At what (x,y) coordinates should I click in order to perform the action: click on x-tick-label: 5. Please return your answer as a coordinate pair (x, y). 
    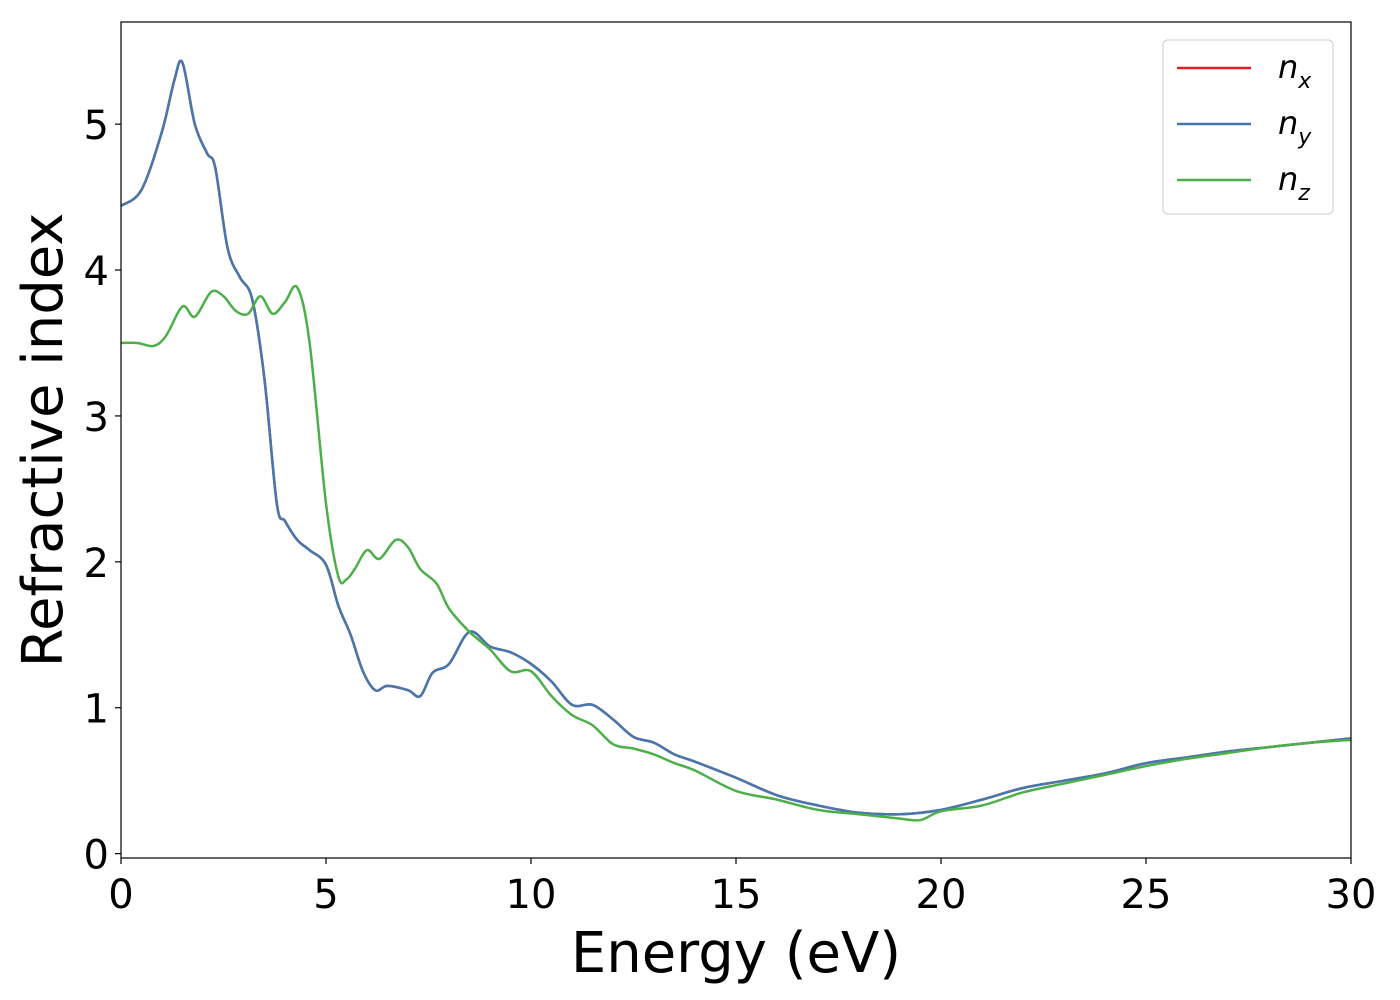
    Looking at the image, I should click on (325, 895).